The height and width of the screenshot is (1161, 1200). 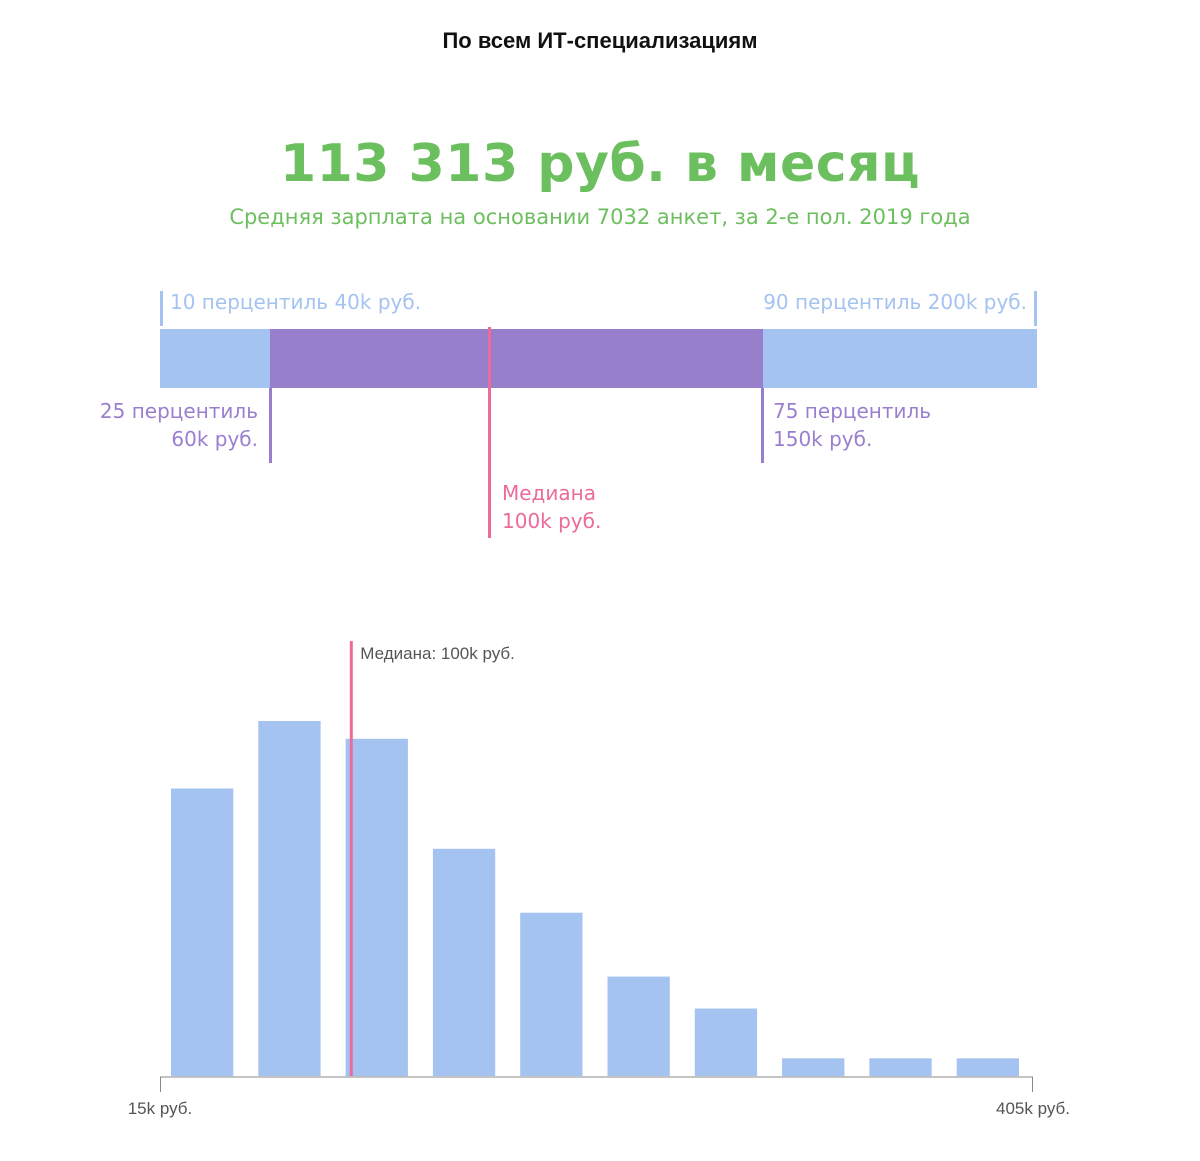 What do you see at coordinates (549, 493) in the screenshot?
I see `median-label-line1: Медиана` at bounding box center [549, 493].